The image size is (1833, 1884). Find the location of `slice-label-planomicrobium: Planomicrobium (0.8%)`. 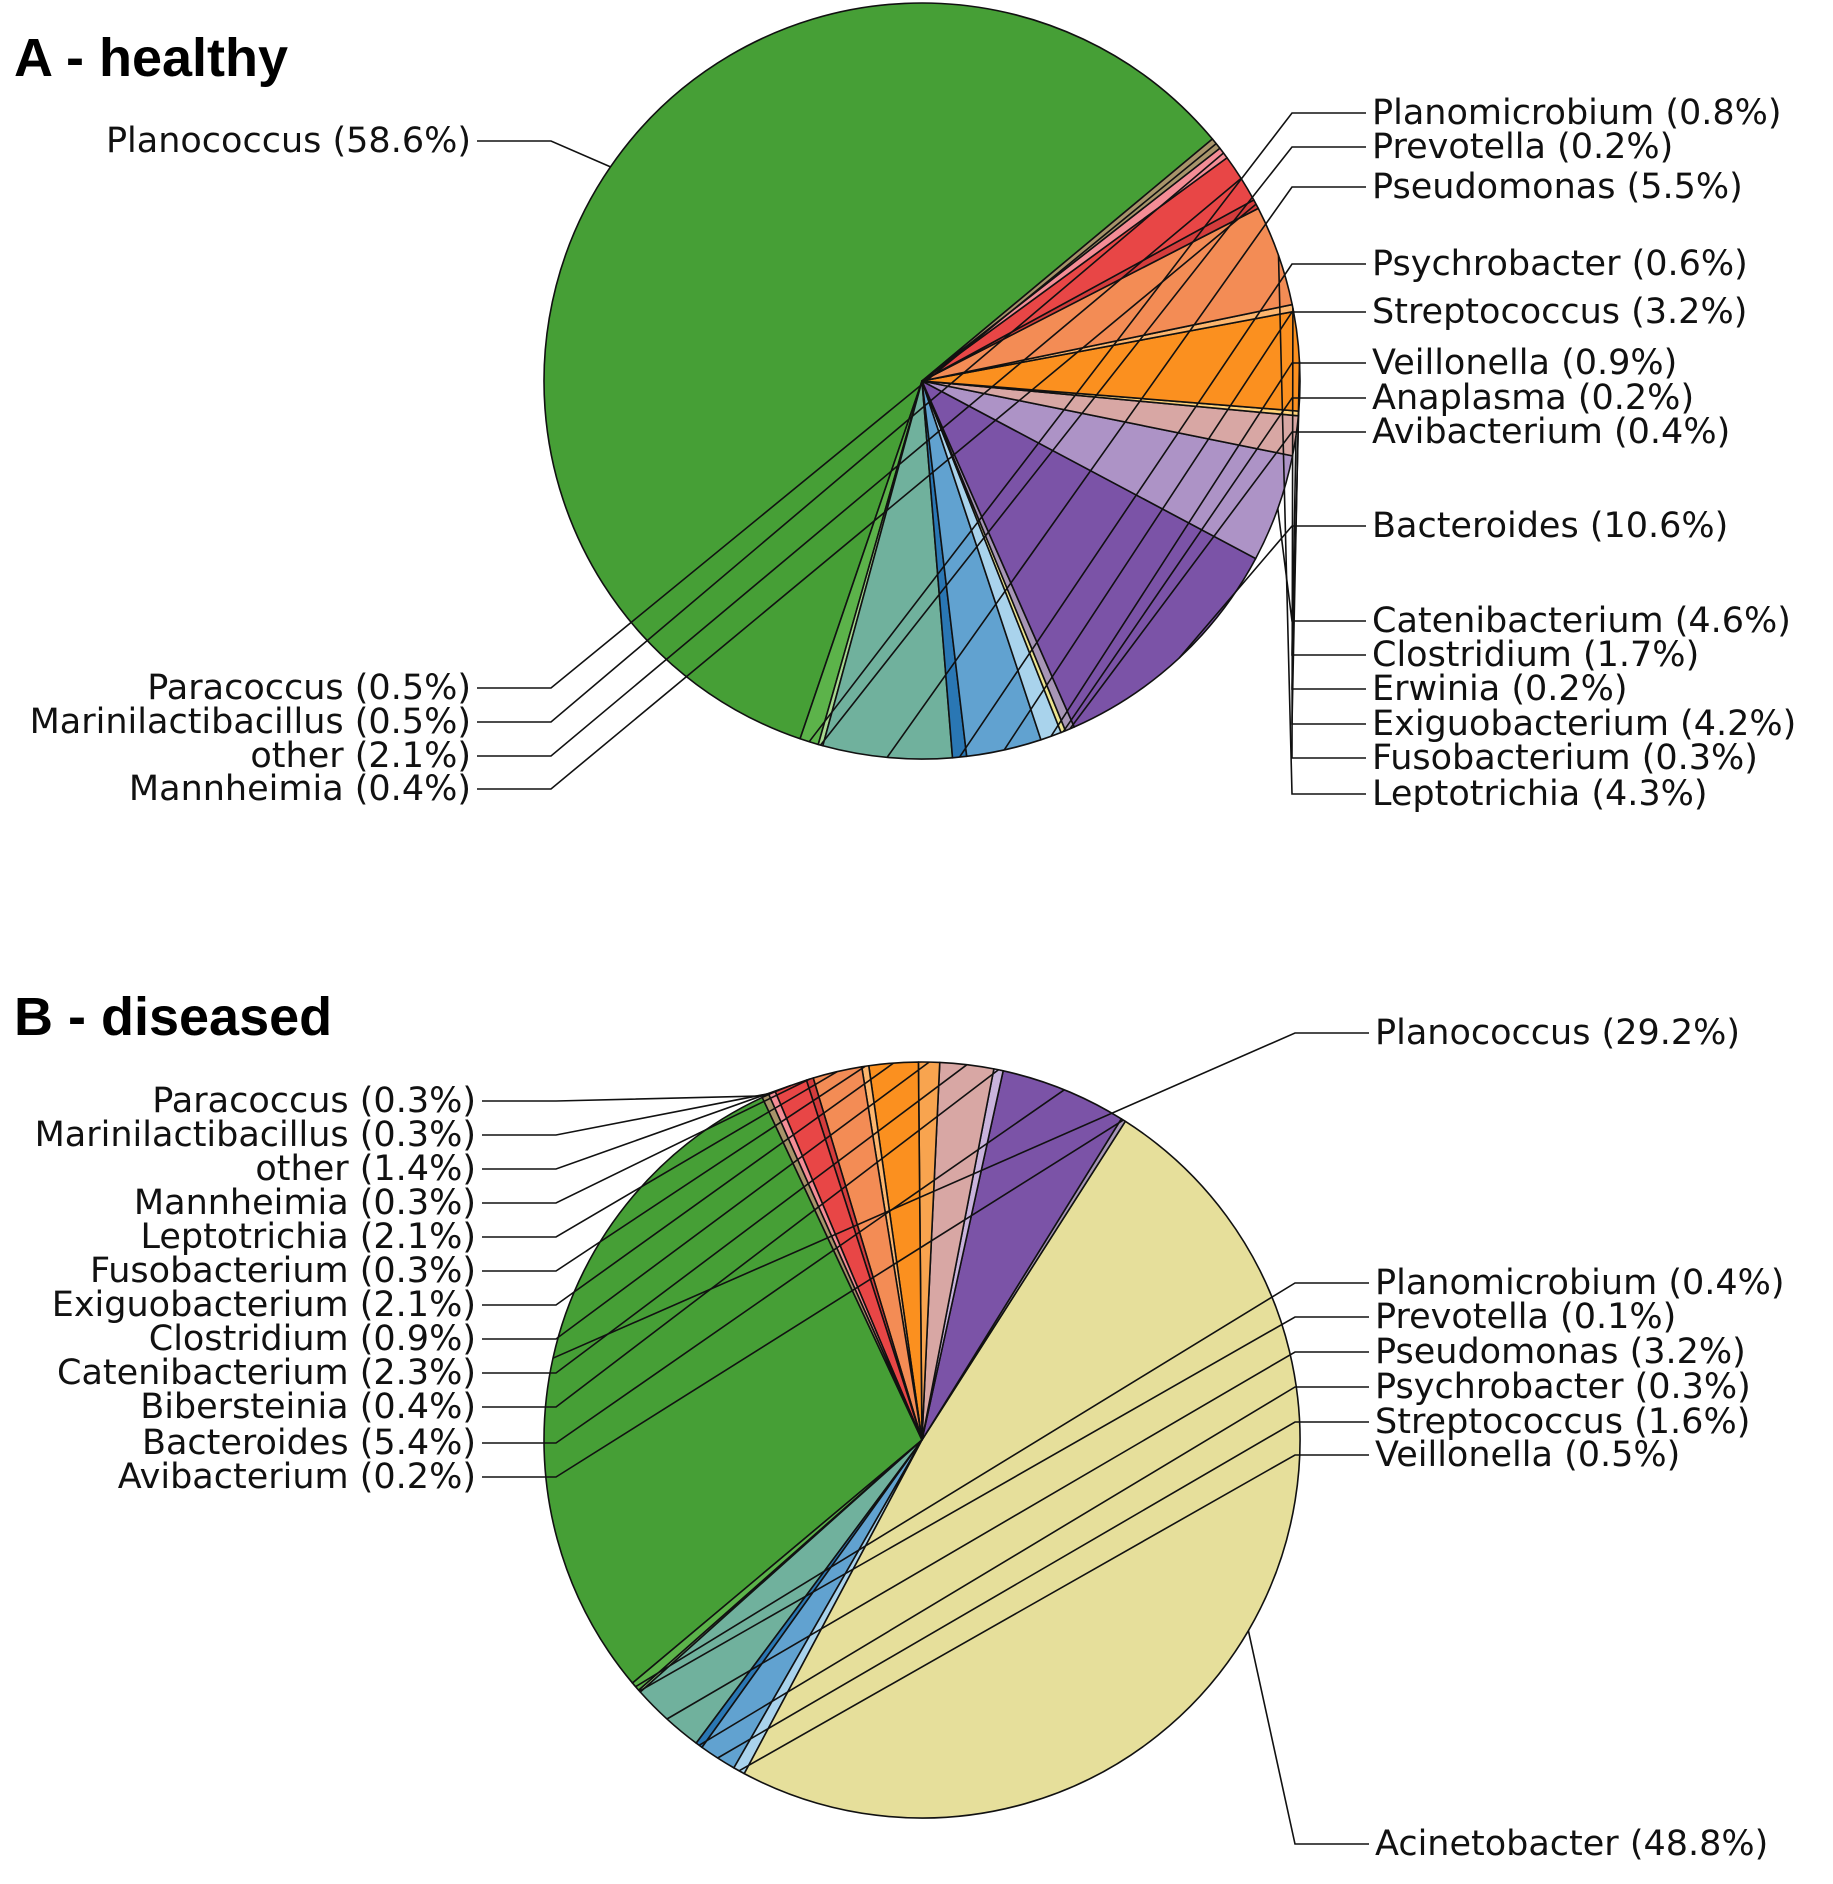

slice-label-planomicrobium: Planomicrobium (0.8%) is located at coordinates (1577, 113).